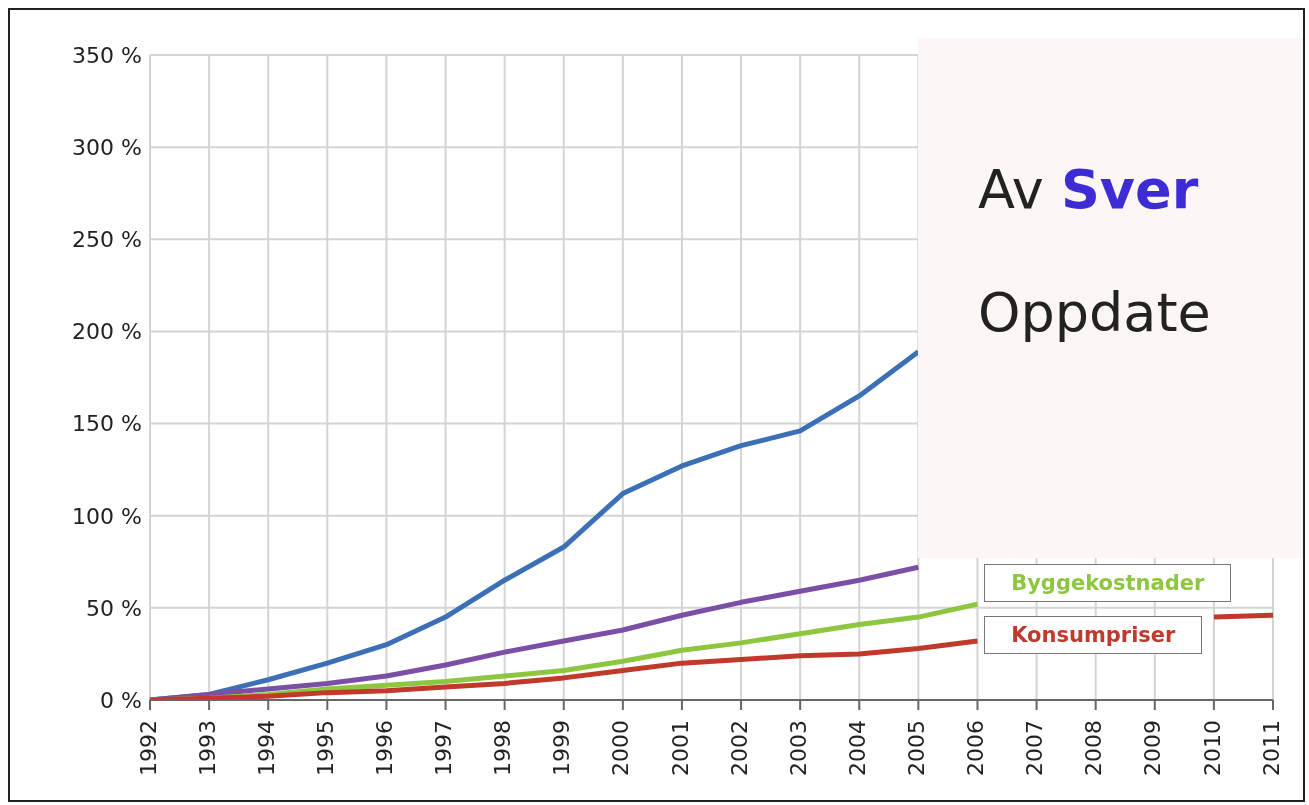 The width and height of the screenshot is (1309, 805). I want to click on x-tick-label: 2004, so click(857, 748).